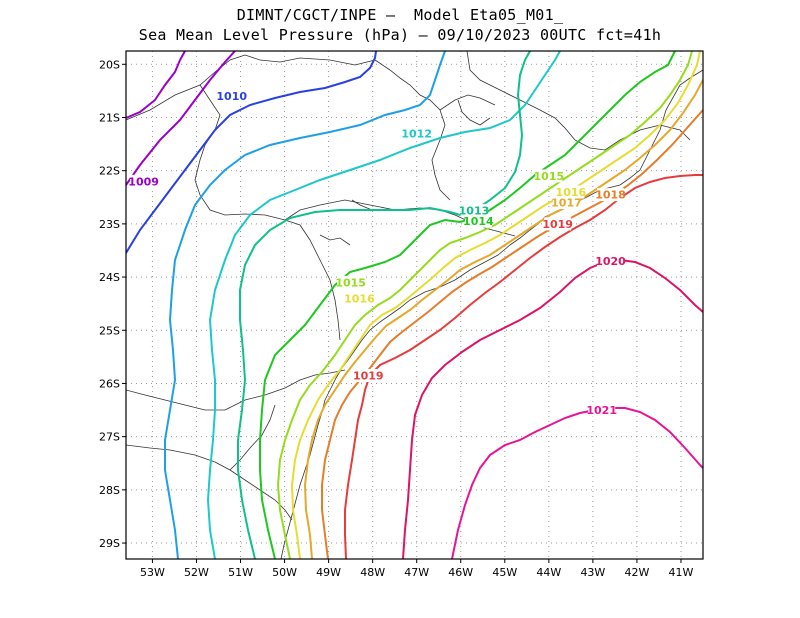 The width and height of the screenshot is (800, 618). I want to click on x-tick-label: 46W, so click(460, 572).